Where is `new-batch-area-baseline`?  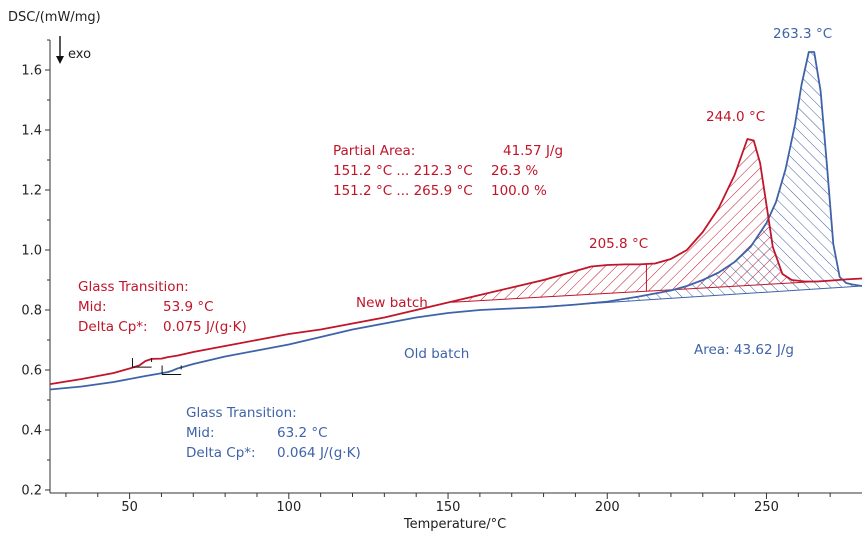
new-batch-area-baseline is located at coordinates (634, 292).